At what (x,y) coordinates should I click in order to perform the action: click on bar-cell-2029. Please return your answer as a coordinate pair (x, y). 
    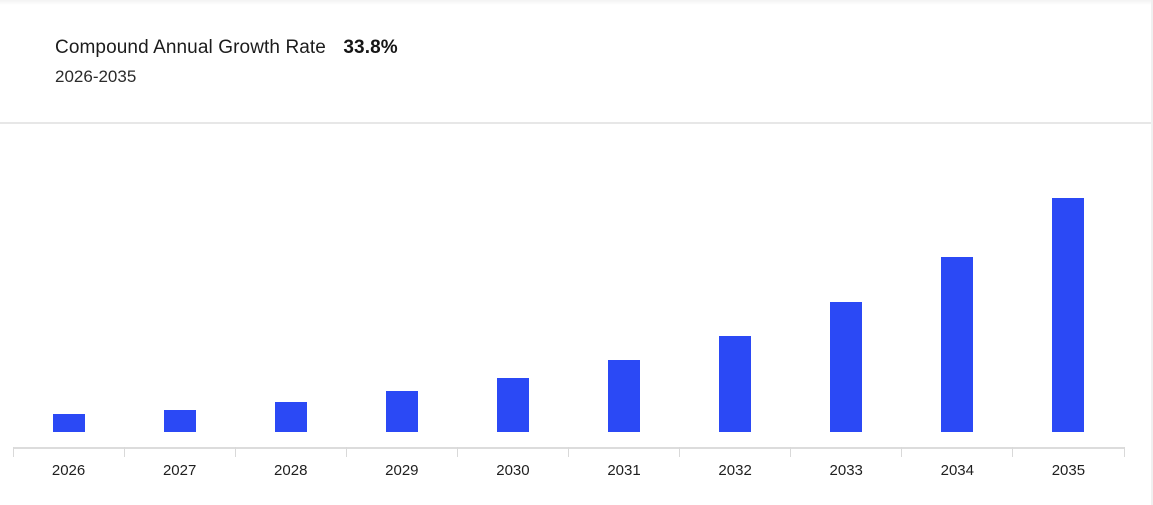
    Looking at the image, I should click on (401, 278).